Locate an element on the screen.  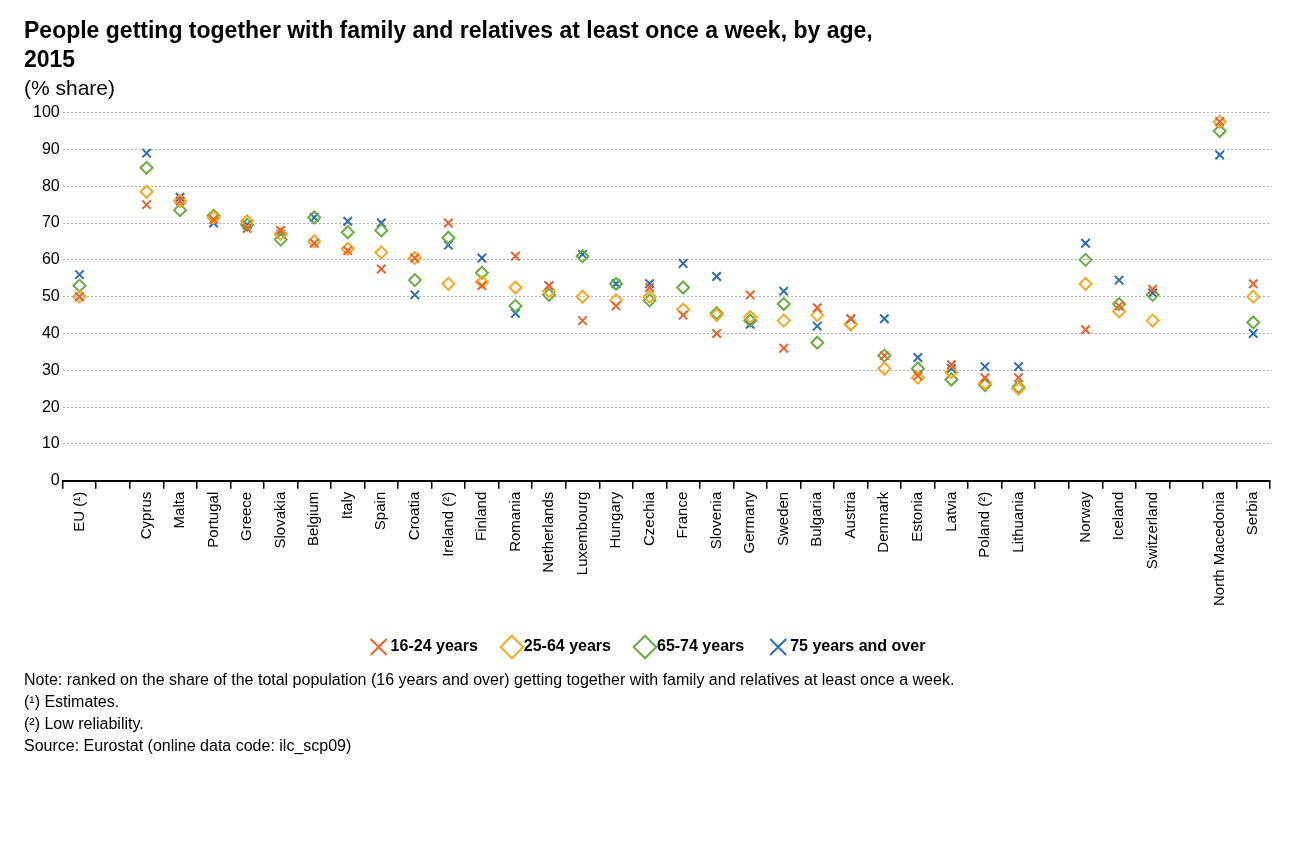
legend-label: 75 years and over is located at coordinates (858, 646).